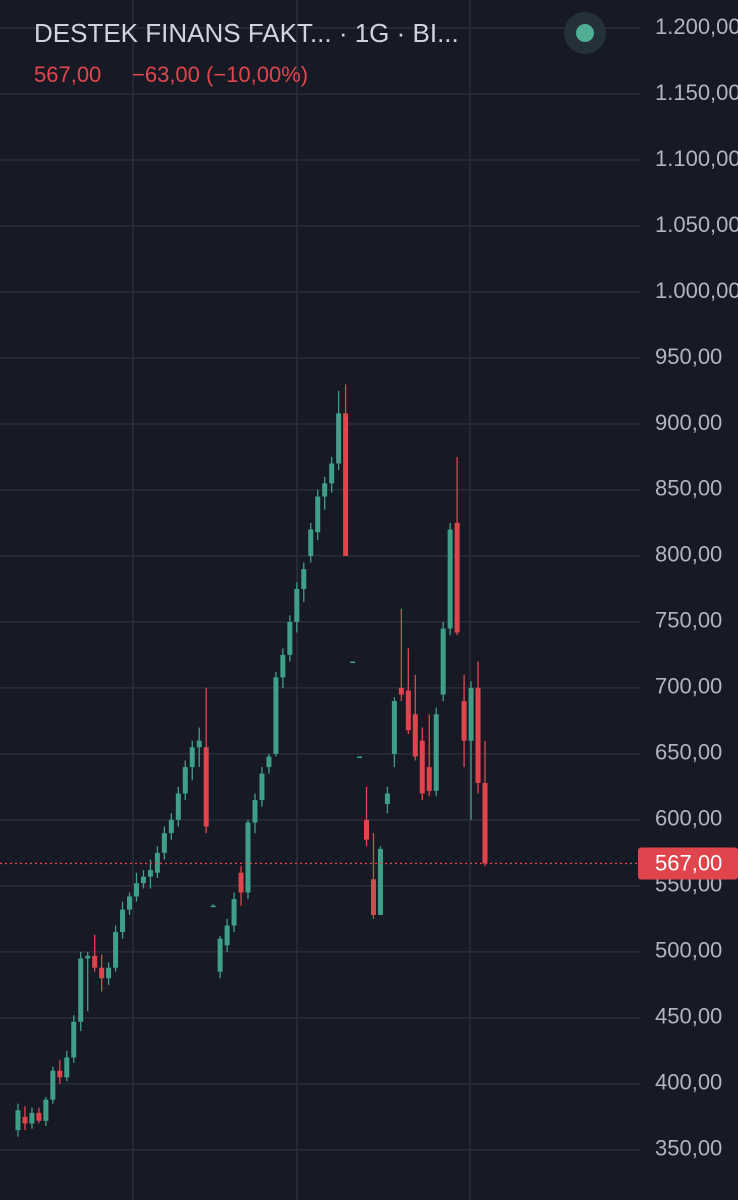 Image resolution: width=738 pixels, height=1200 pixels. I want to click on y-tick-label: 1.050,00, so click(696, 224).